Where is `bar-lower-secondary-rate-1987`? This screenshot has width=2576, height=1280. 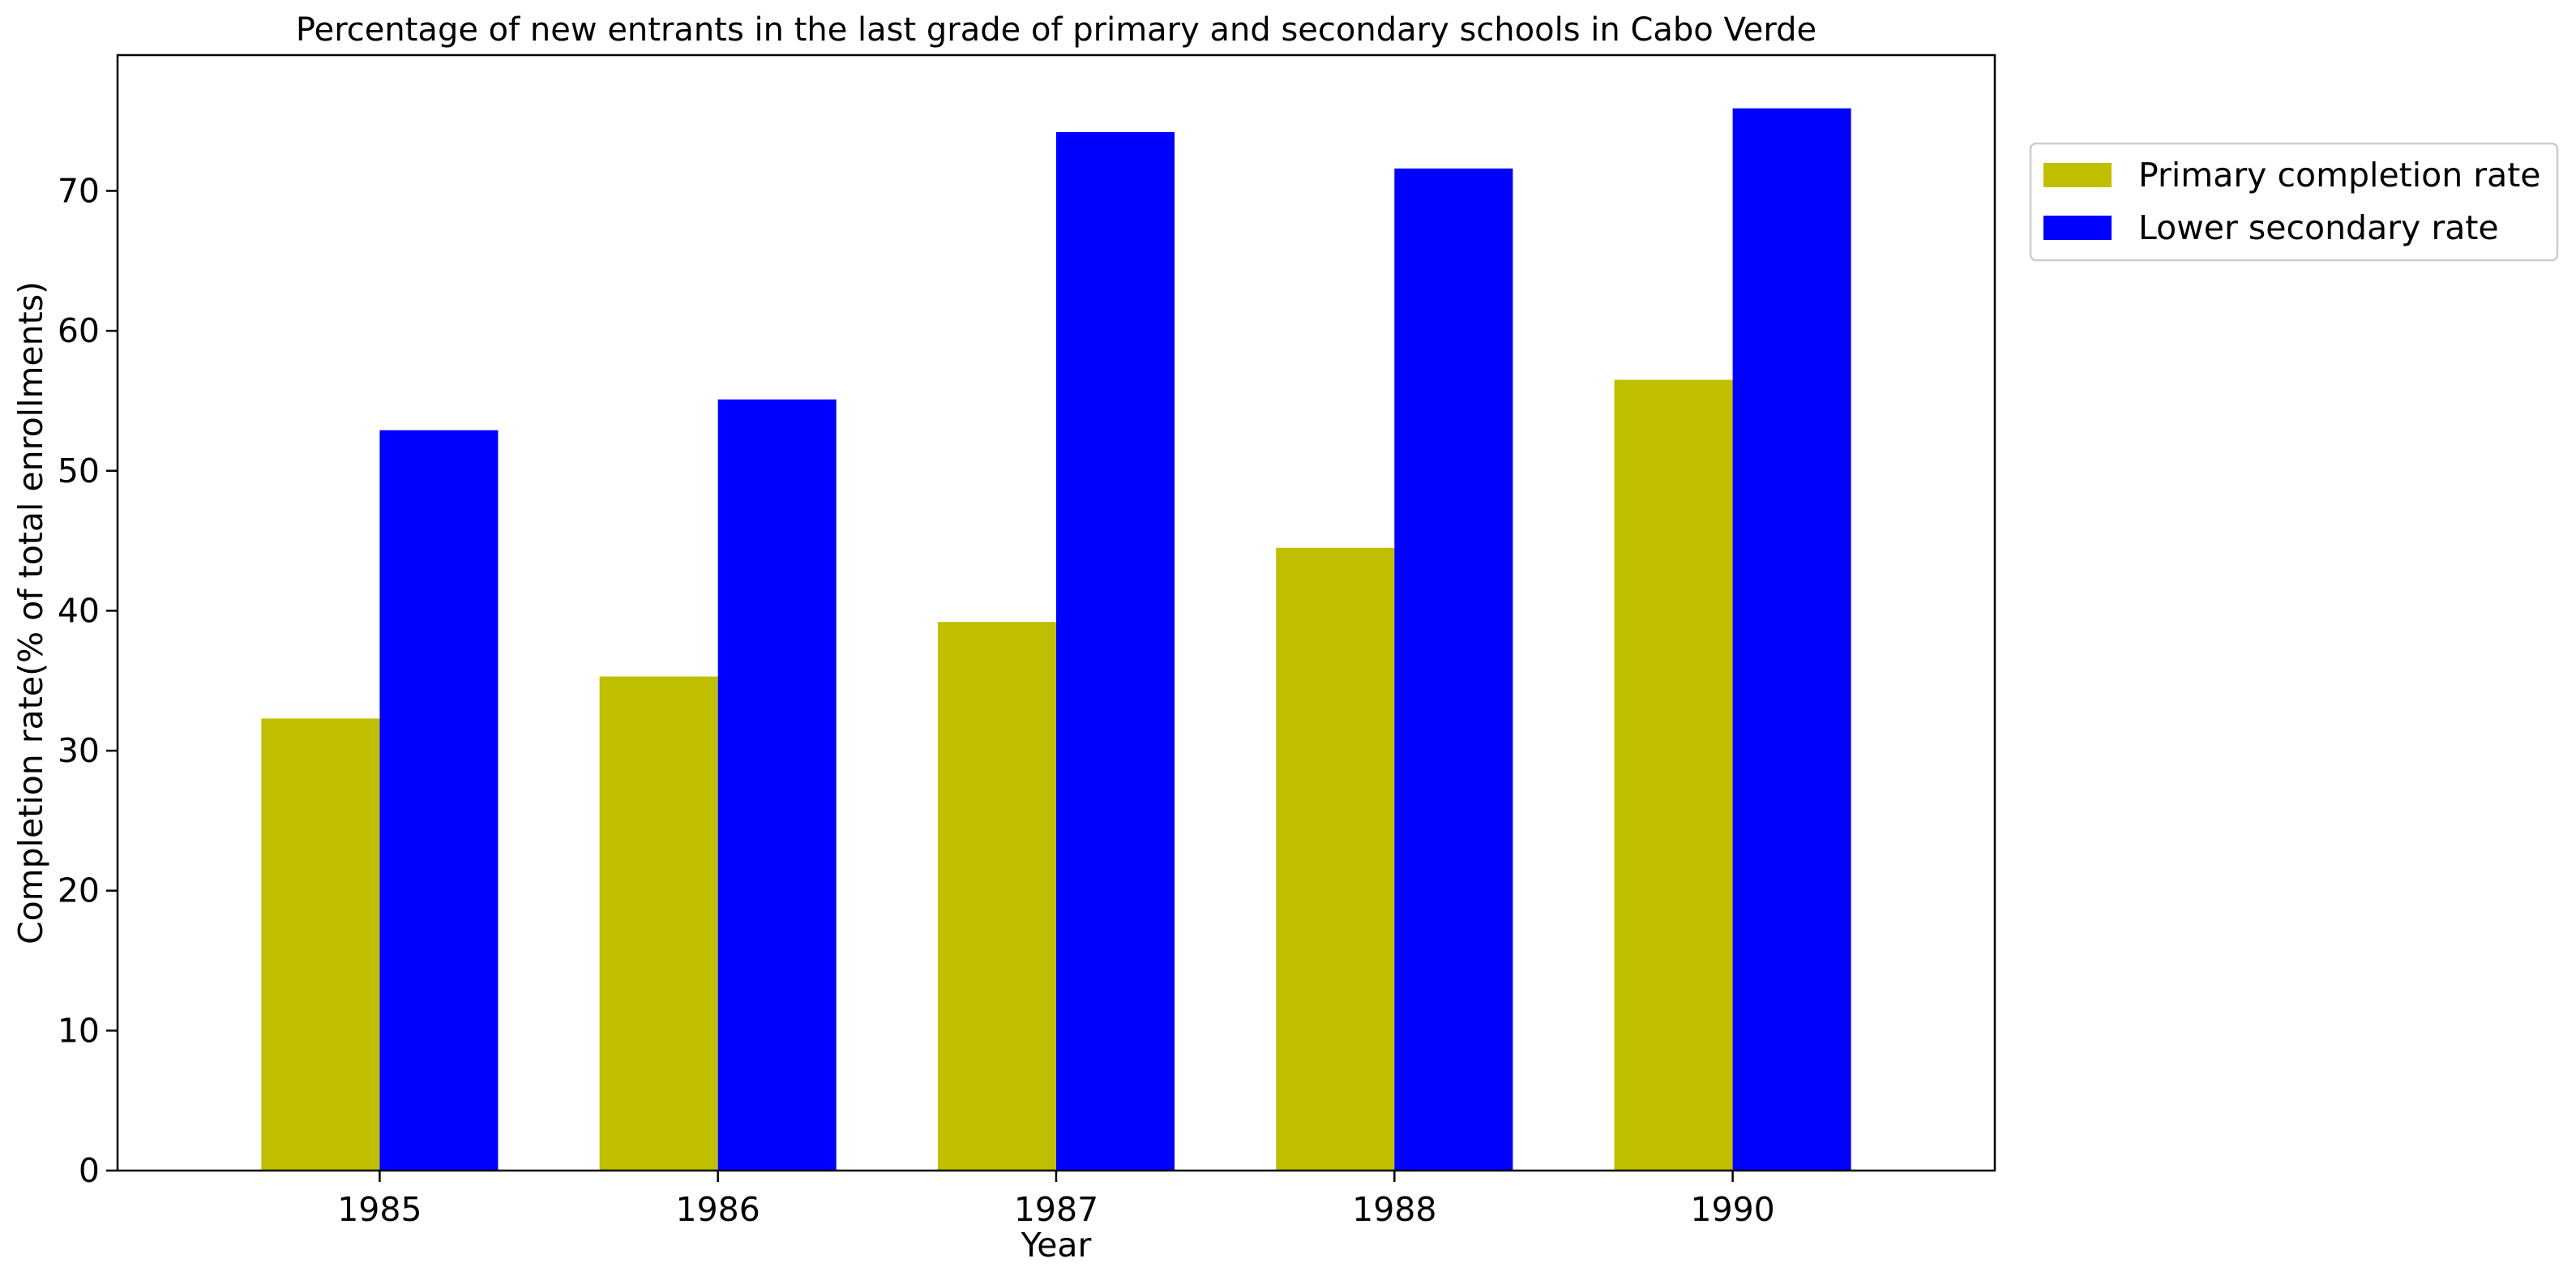 bar-lower-secondary-rate-1987 is located at coordinates (1115, 651).